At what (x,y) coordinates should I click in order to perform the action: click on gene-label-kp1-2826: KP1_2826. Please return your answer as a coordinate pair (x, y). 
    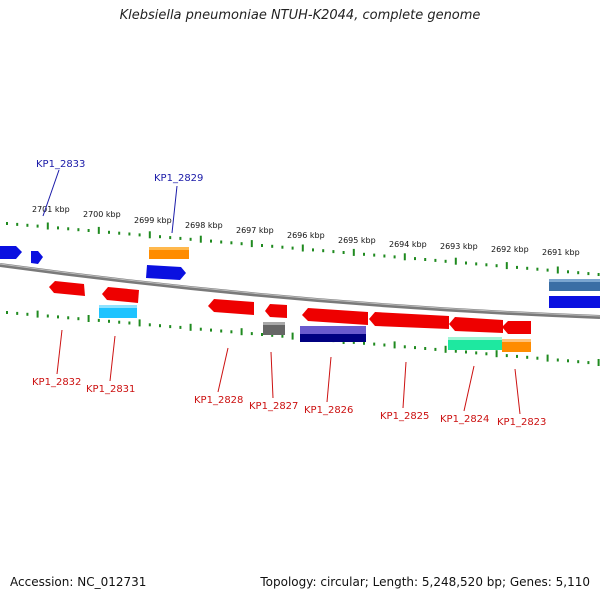
    Looking at the image, I should click on (328, 410).